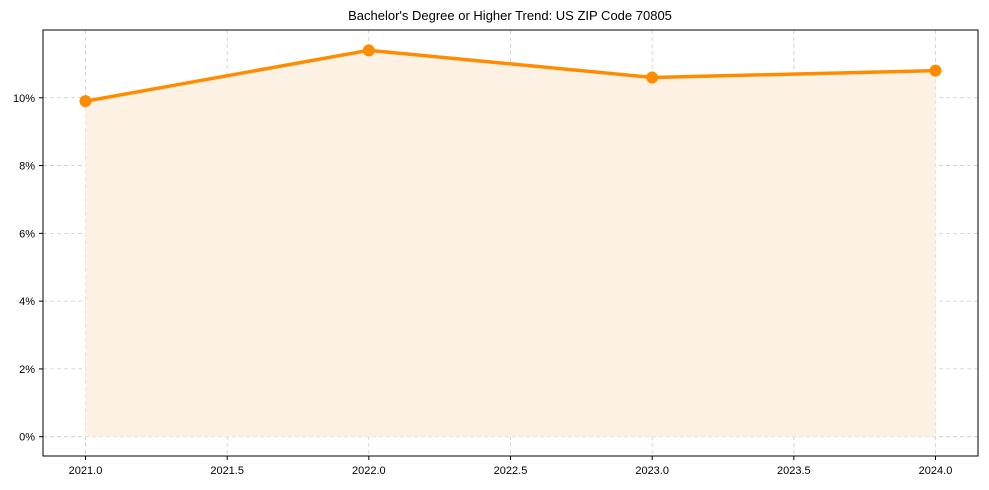 This screenshot has width=989, height=490. Describe the element at coordinates (511, 471) in the screenshot. I see `x-tick-label: 2022.5` at that location.